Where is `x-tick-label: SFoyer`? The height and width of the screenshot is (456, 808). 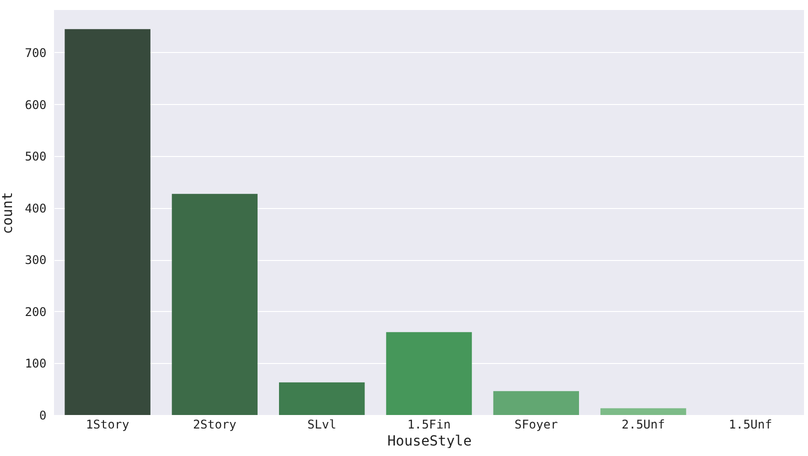 x-tick-label: SFoyer is located at coordinates (536, 425).